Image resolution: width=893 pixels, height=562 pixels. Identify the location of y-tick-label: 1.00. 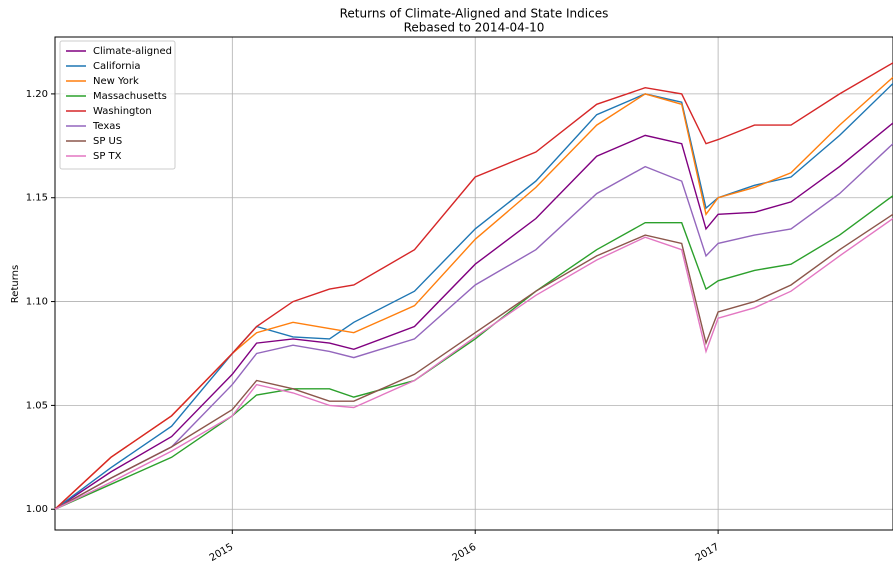
(37, 509).